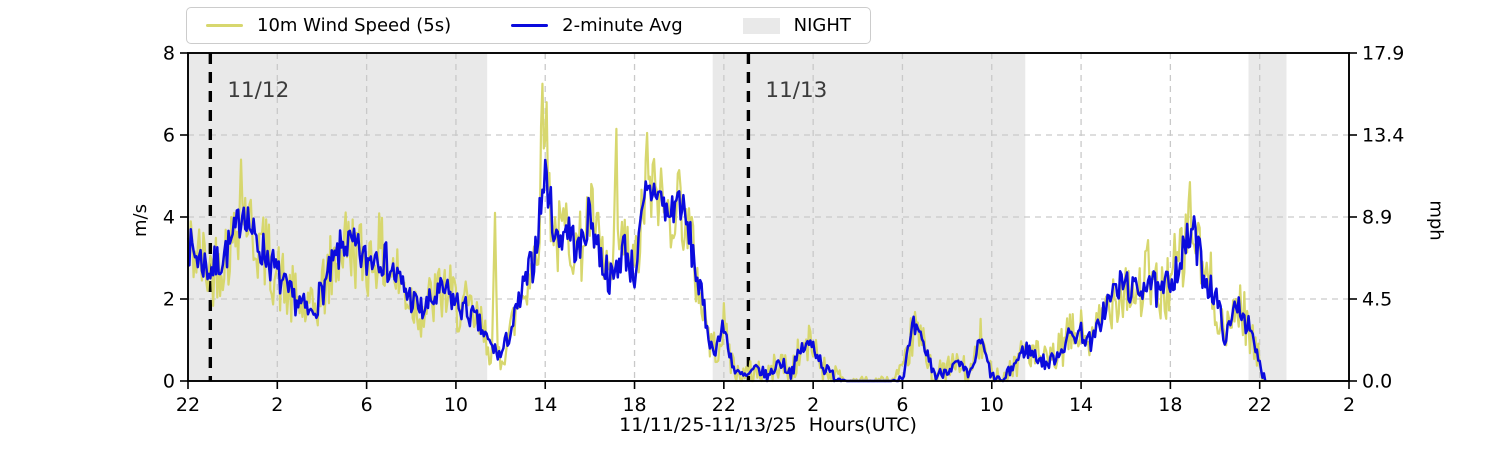 The height and width of the screenshot is (450, 1500). Describe the element at coordinates (796, 90) in the screenshot. I see `day-boundary-label: 11/13` at that location.